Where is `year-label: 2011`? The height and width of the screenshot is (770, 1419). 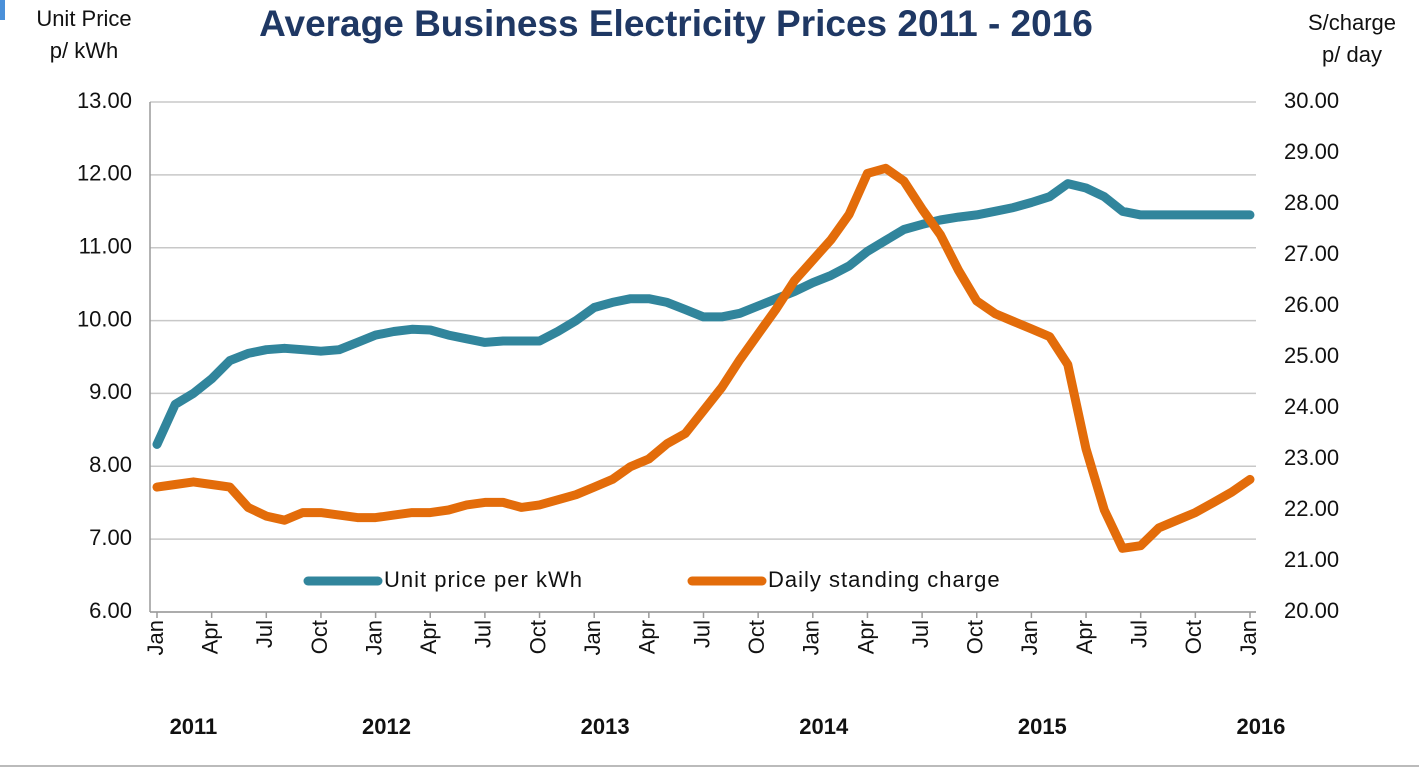 year-label: 2011 is located at coordinates (194, 726).